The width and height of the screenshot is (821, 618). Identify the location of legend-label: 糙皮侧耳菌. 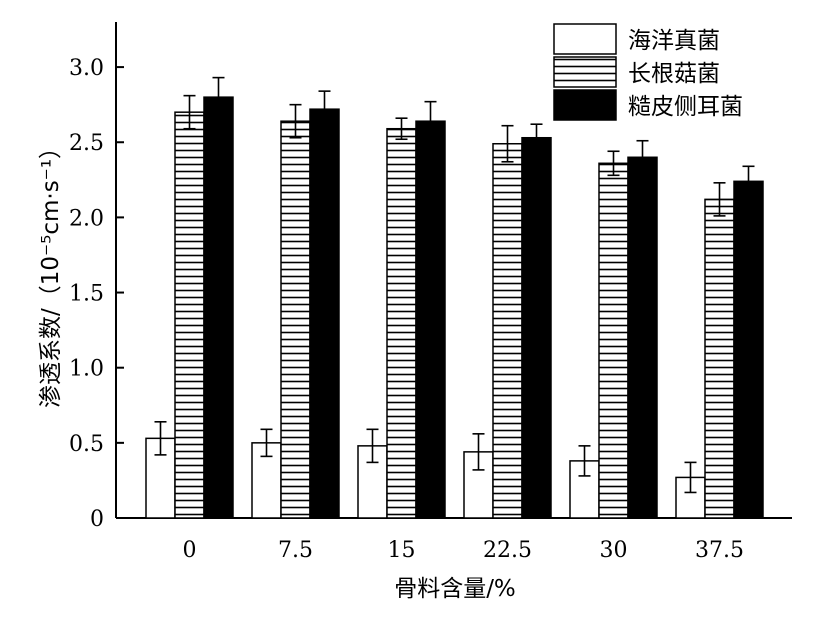
(685, 107).